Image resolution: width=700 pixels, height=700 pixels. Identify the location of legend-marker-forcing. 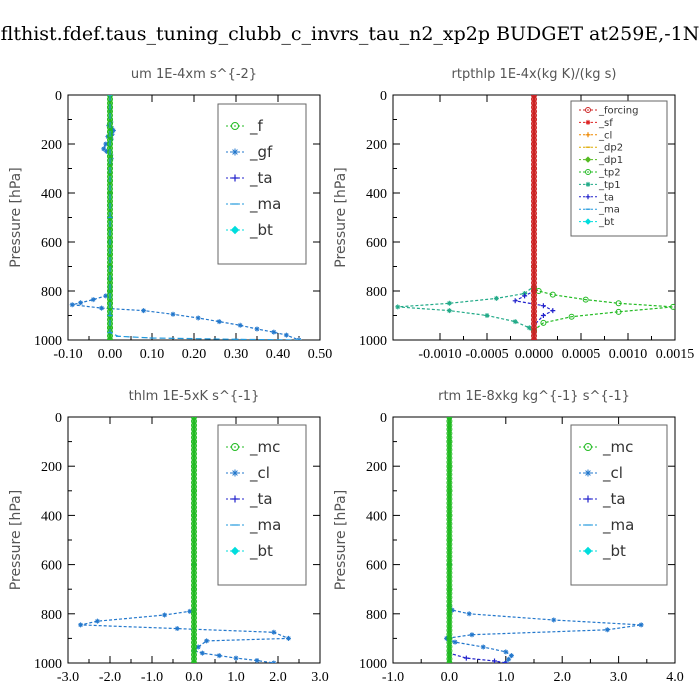
(588, 110).